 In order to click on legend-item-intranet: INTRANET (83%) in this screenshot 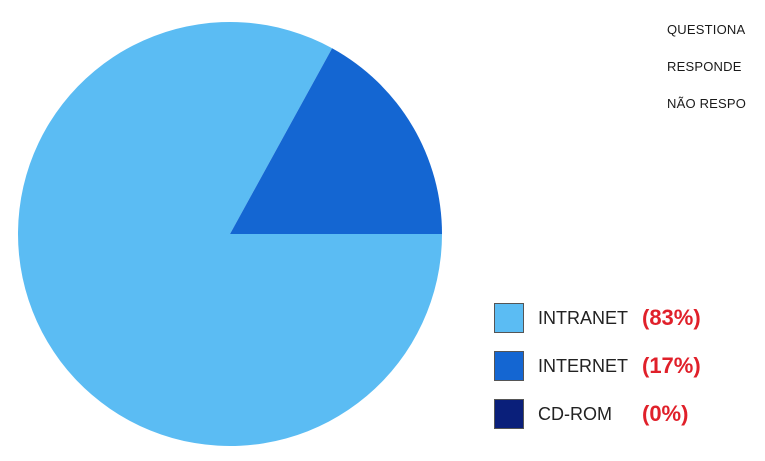, I will do `click(597, 318)`.